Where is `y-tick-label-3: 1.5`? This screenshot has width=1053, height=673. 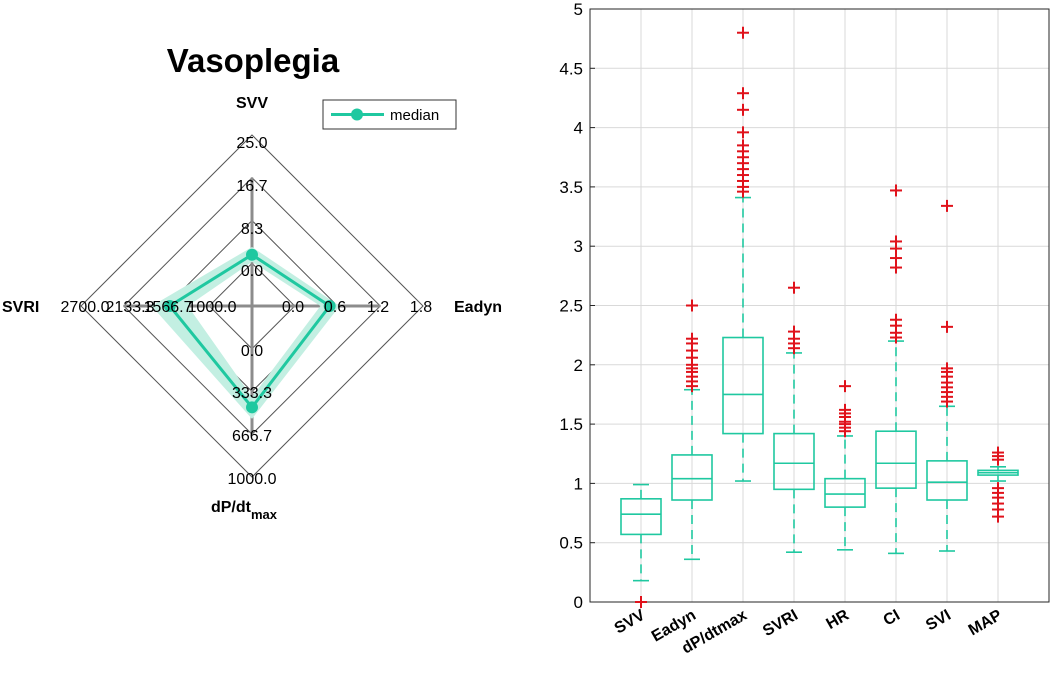 y-tick-label-3: 1.5 is located at coordinates (571, 424).